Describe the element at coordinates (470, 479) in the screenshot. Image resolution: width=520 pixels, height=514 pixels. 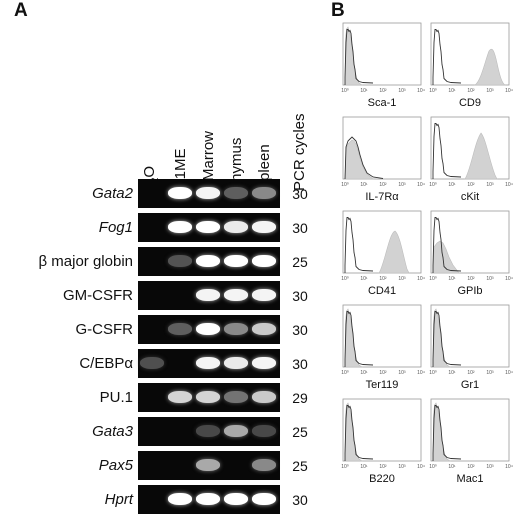
I see `histogram-marker-label: Mac1` at that location.